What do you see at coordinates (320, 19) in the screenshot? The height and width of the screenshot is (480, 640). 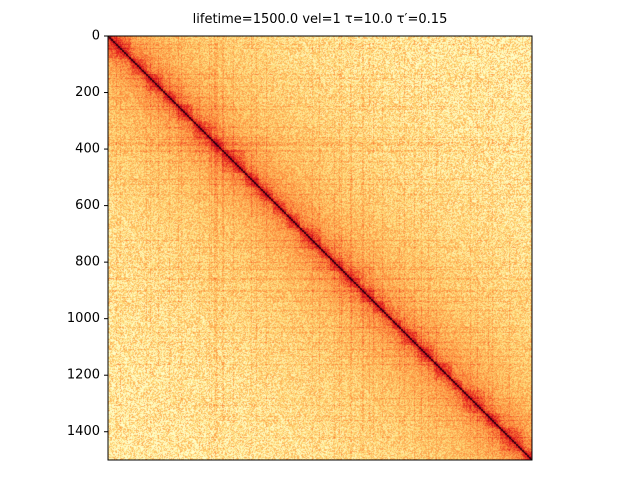 I see `chart-title: lifetime=1500.0 vel=1 τ=10.0 τ′=0.15` at bounding box center [320, 19].